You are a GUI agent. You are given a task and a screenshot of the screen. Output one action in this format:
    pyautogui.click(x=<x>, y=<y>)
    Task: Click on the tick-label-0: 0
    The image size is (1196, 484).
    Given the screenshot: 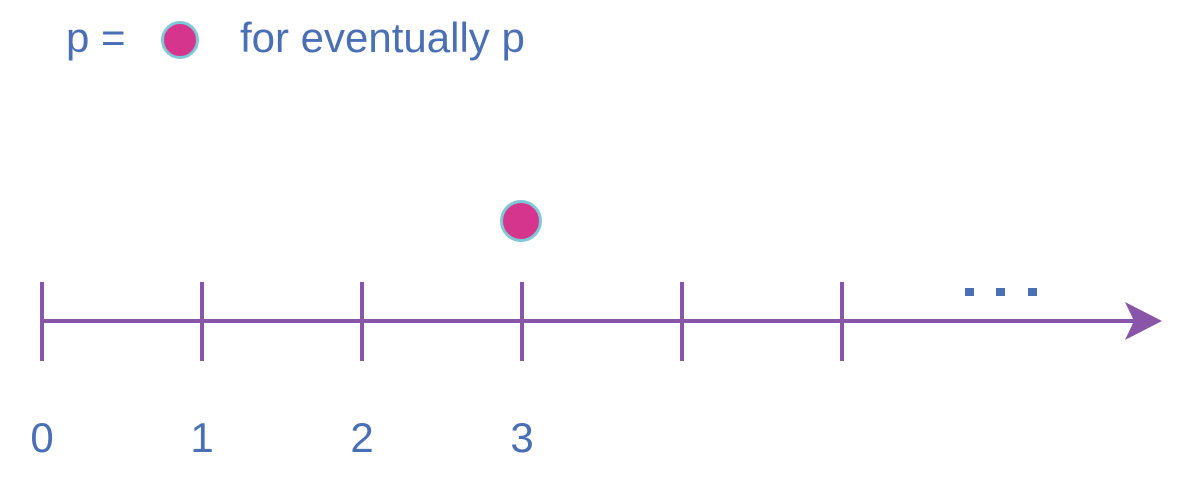 What is the action you would take?
    pyautogui.click(x=41, y=437)
    